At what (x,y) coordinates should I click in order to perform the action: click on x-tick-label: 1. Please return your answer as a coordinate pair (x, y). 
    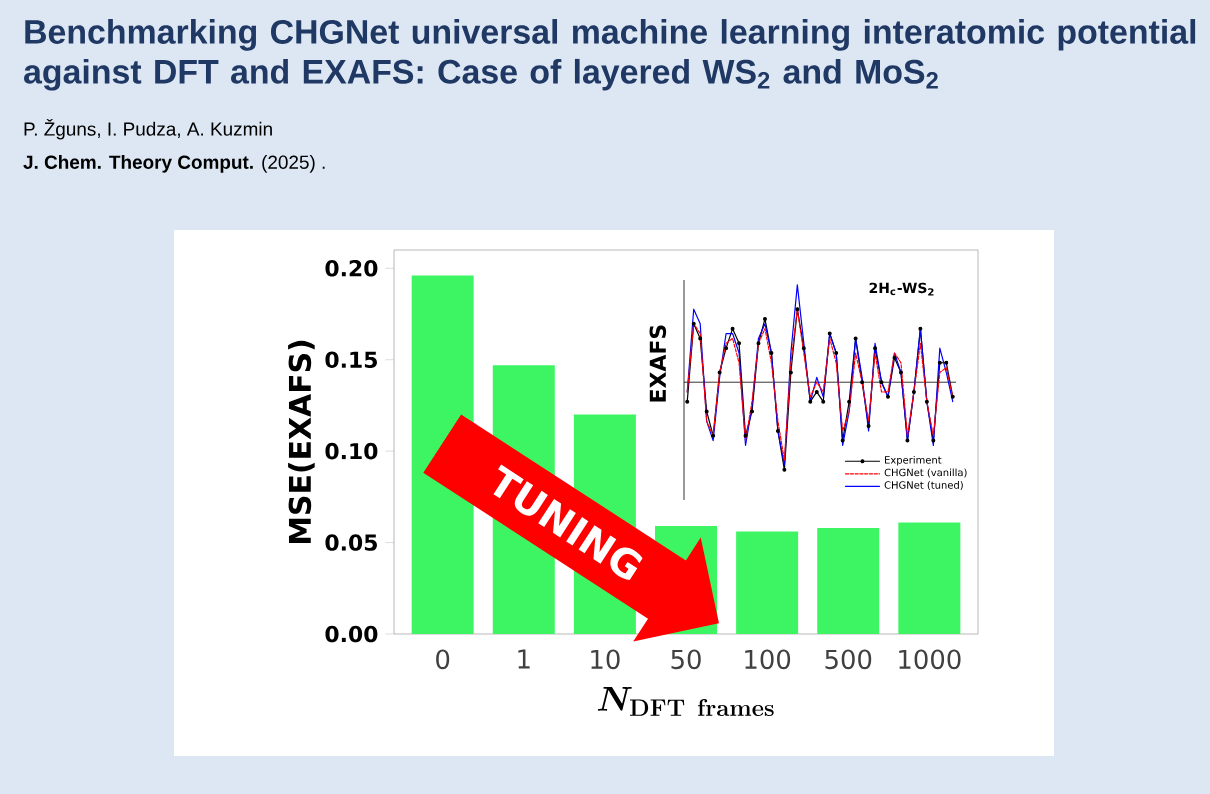
    Looking at the image, I should click on (524, 659).